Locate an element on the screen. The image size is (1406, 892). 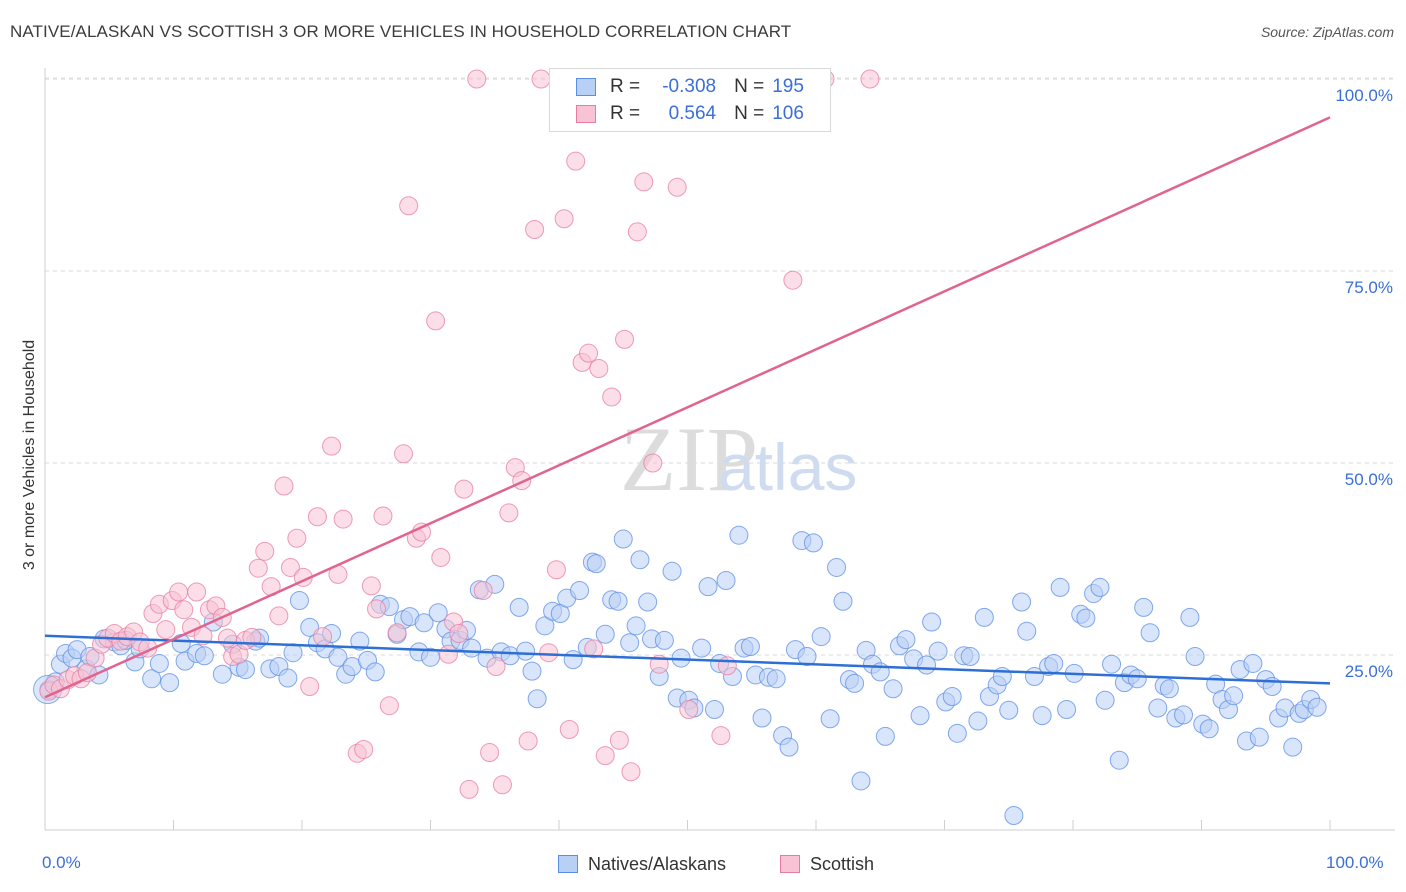
legend-swatch-scottish is located at coordinates (586, 114).